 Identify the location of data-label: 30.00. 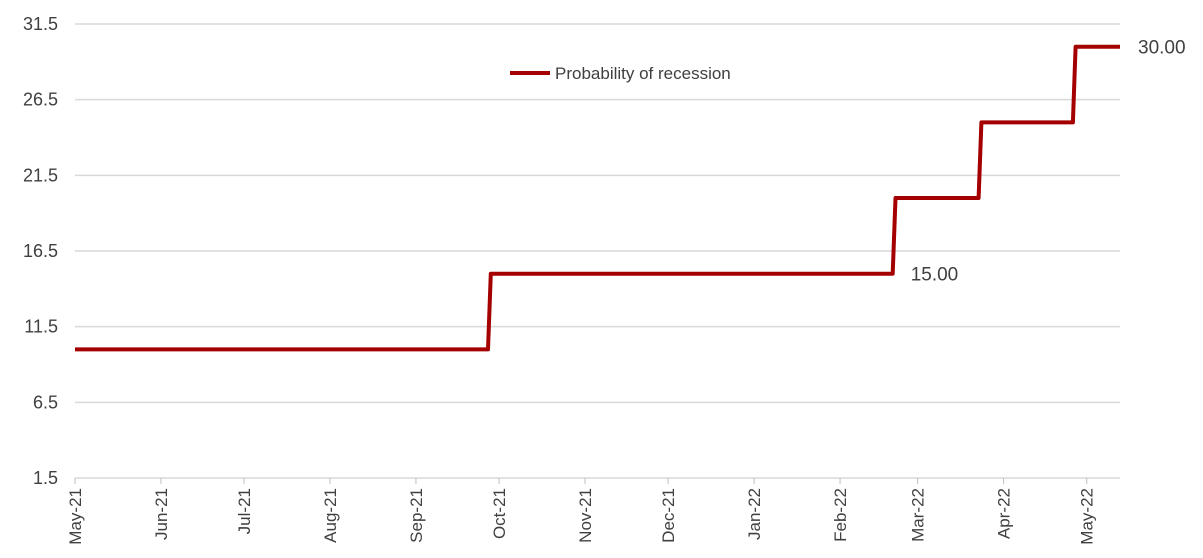
(1162, 48).